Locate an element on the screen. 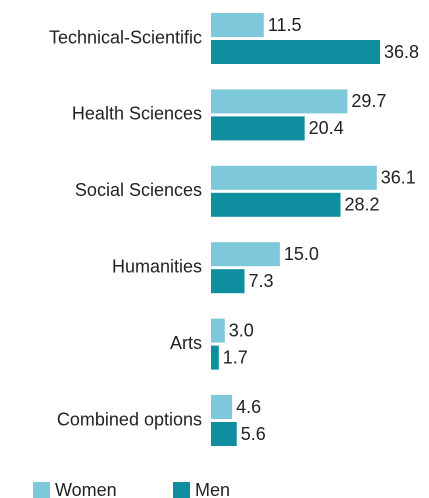 The height and width of the screenshot is (498, 429). category-label: Social Sciences is located at coordinates (138, 190).